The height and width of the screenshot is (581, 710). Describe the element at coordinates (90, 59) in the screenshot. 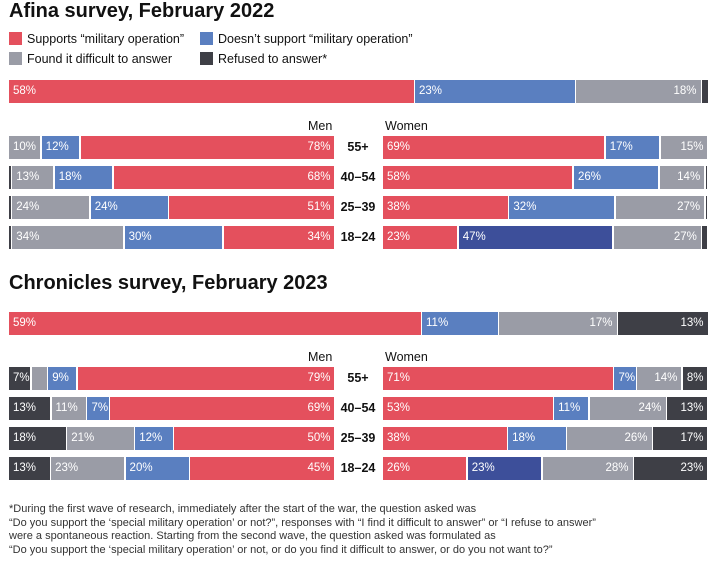

I see `legend-item-difficult: Found it difficult to answer` at that location.